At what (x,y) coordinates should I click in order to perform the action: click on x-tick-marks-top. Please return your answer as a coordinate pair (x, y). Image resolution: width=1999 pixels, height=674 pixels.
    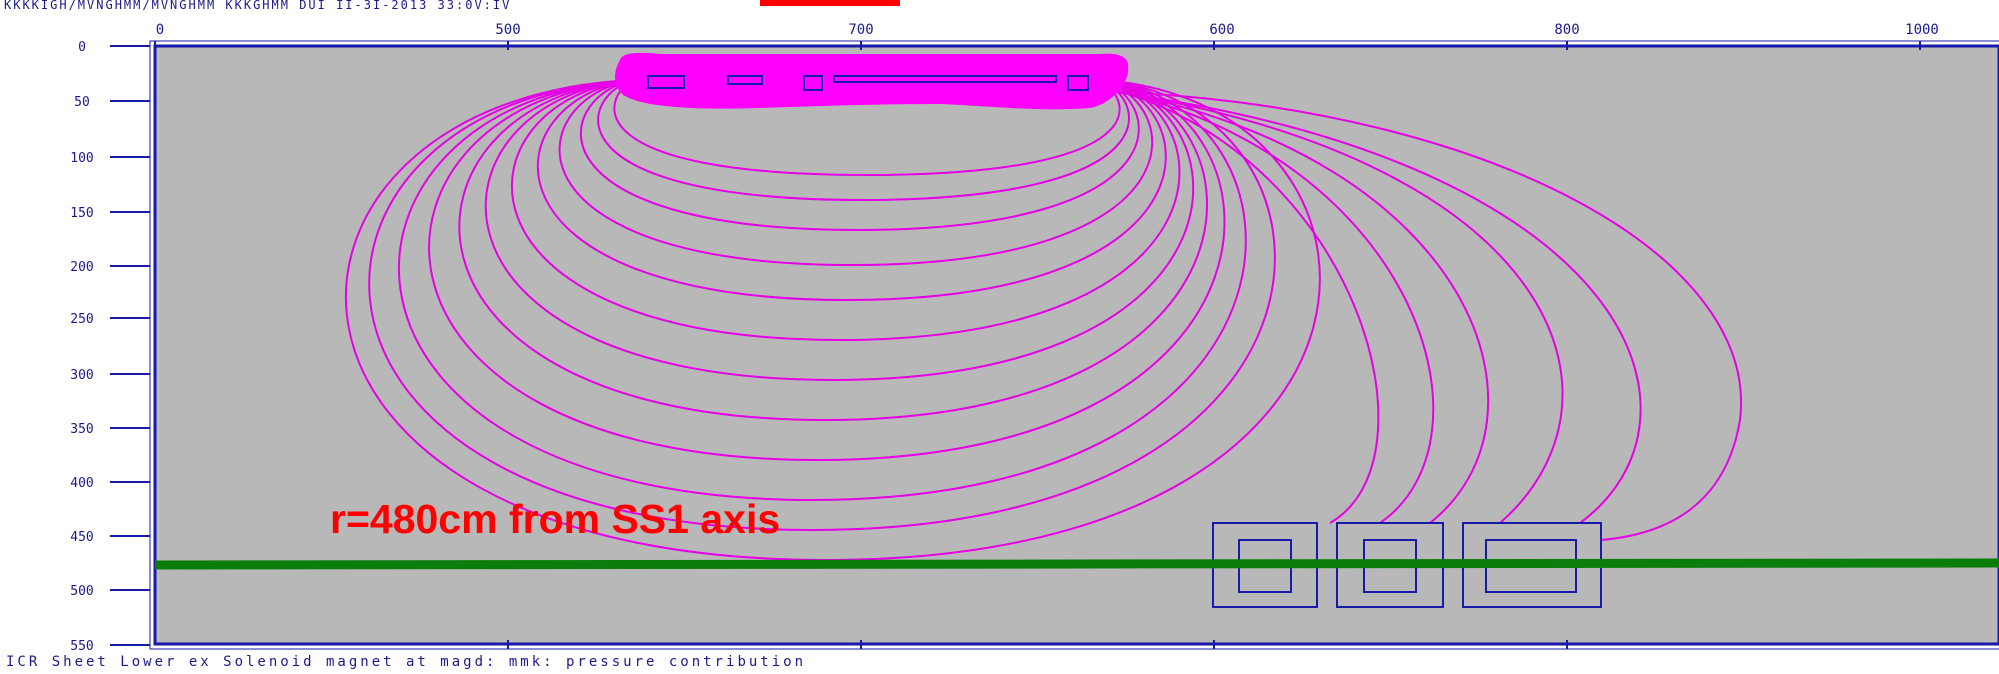
    Looking at the image, I should click on (1037, 45).